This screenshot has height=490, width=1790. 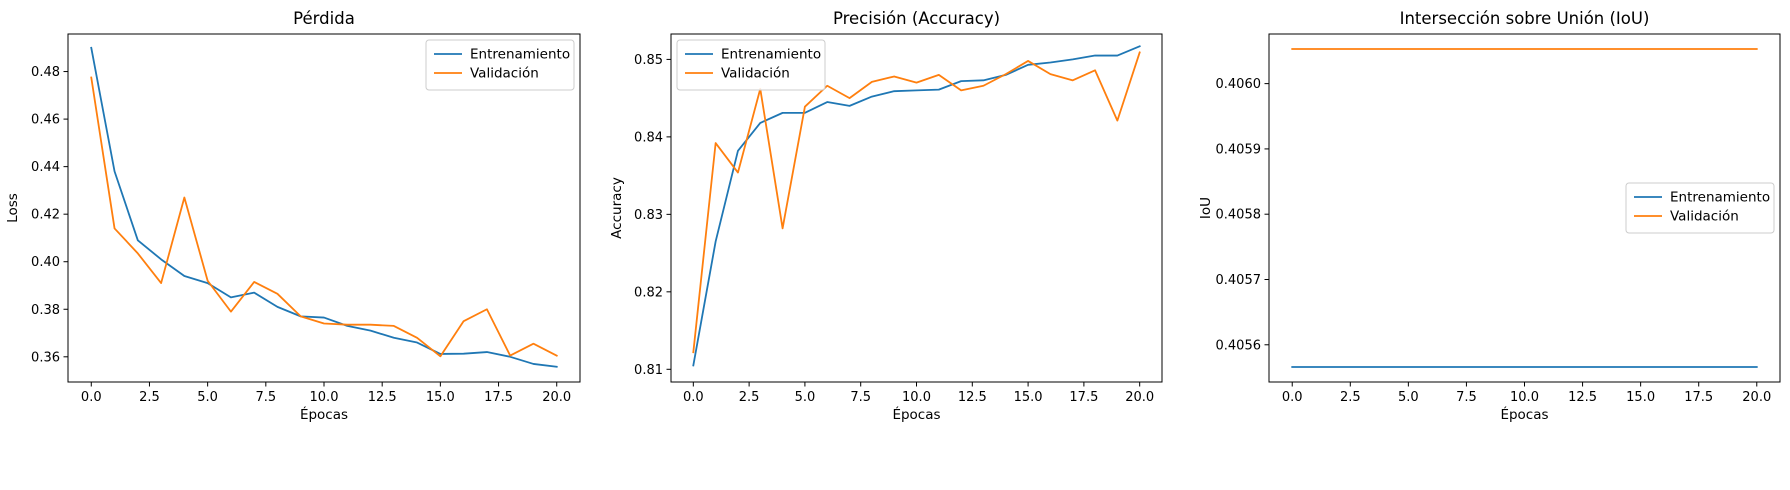 What do you see at coordinates (45, 72) in the screenshot?
I see `y-tick-label: 0.48` at bounding box center [45, 72].